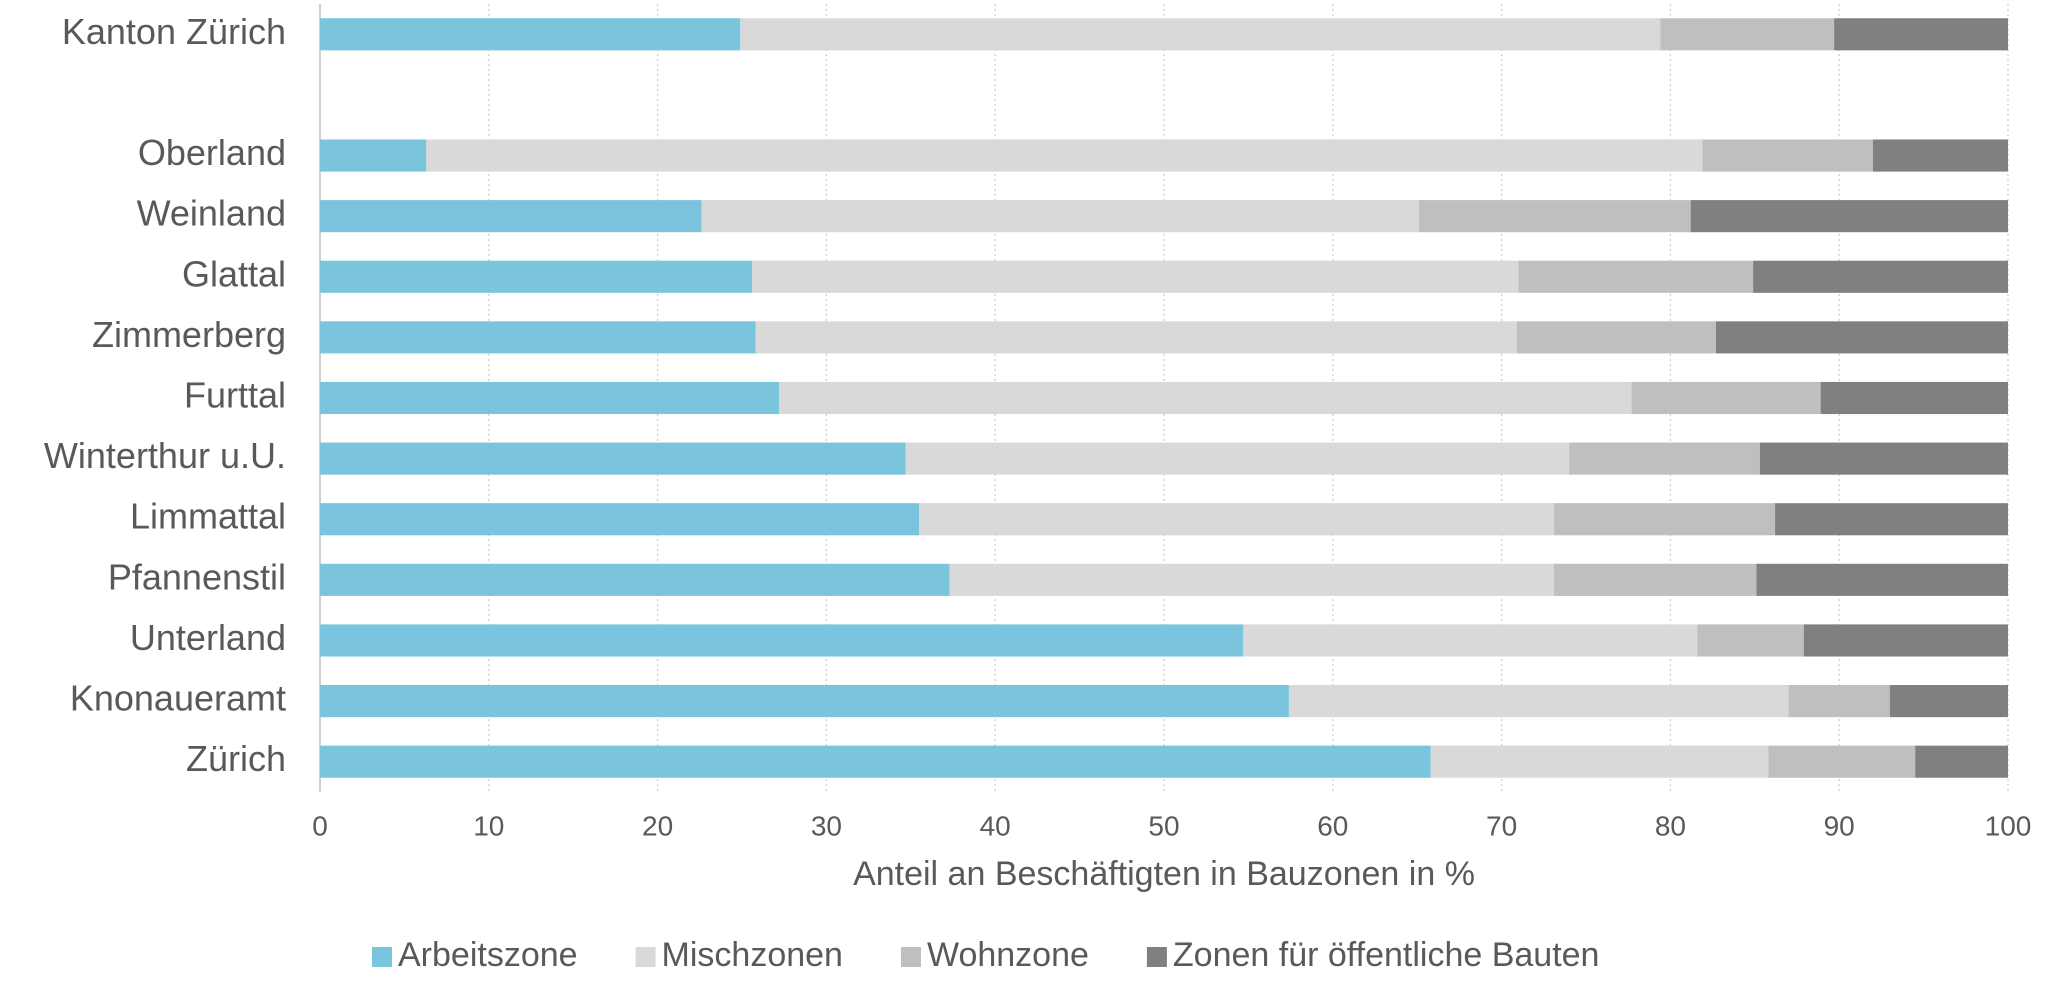  What do you see at coordinates (1386, 955) in the screenshot?
I see `legend-label: Zonen für öffentliche Bauten` at bounding box center [1386, 955].